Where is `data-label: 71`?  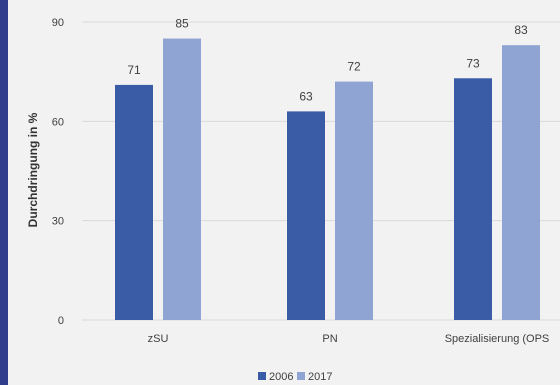 data-label: 71 is located at coordinates (134, 70).